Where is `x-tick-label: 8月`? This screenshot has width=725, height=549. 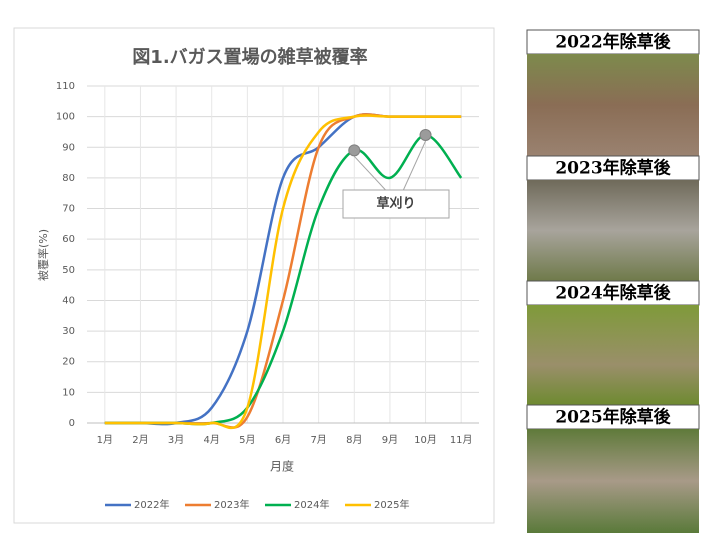
x-tick-label: 8月 is located at coordinates (354, 440).